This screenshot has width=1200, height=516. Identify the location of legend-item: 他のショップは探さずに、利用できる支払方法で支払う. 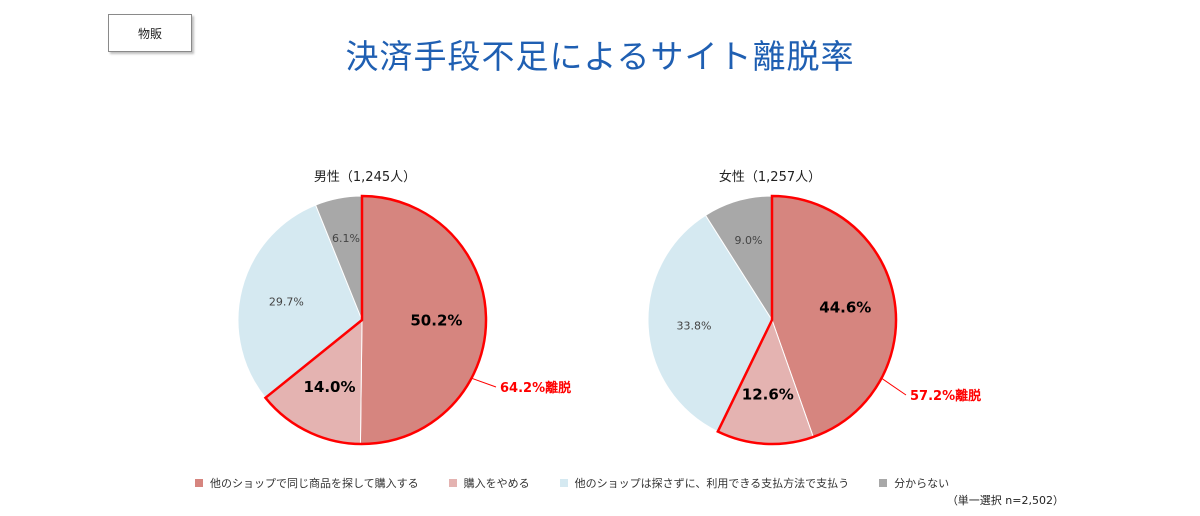
(704, 483).